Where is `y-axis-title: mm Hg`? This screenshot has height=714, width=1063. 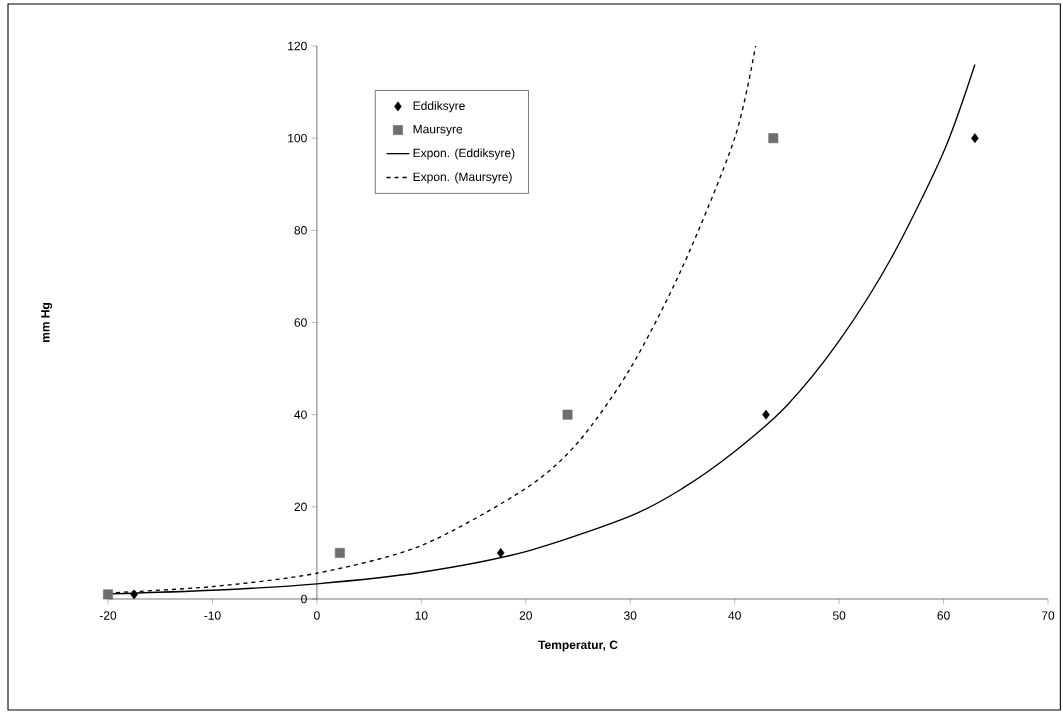 y-axis-title: mm Hg is located at coordinates (47, 322).